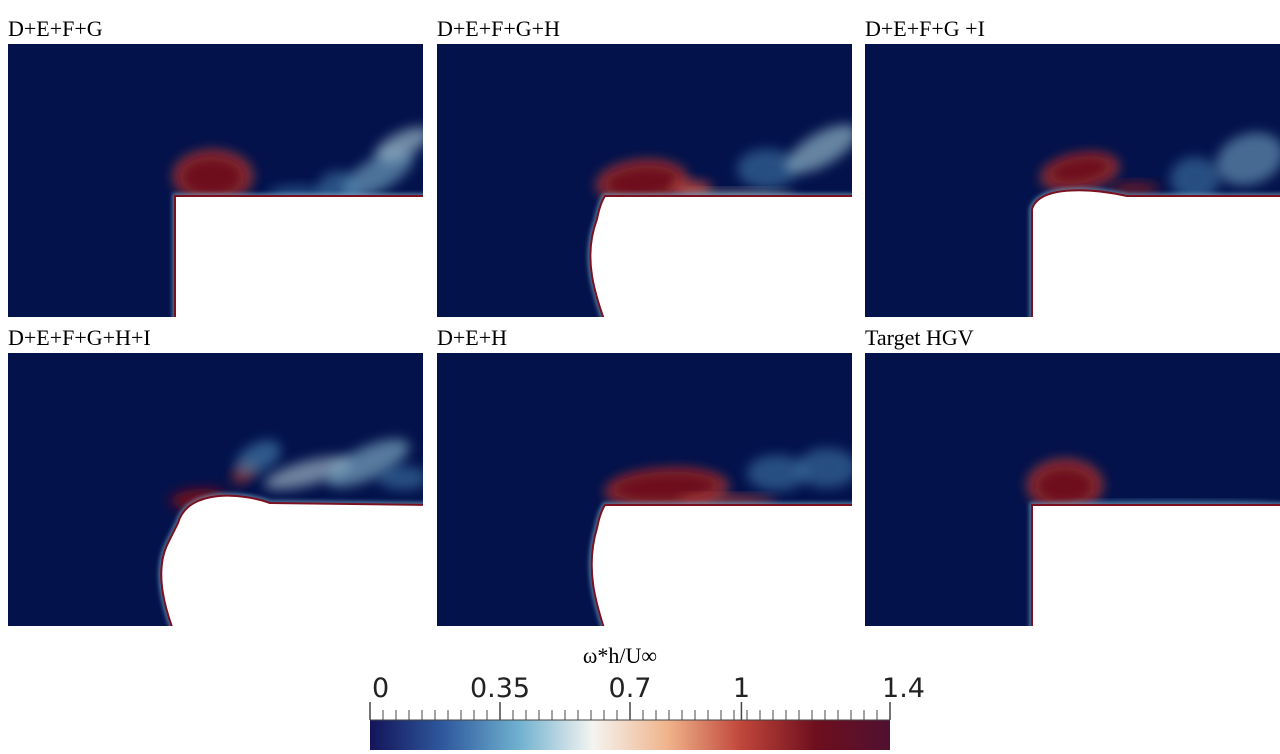 The width and height of the screenshot is (1280, 754). I want to click on panel: D+E+F+G +I, so click(1072, 166).